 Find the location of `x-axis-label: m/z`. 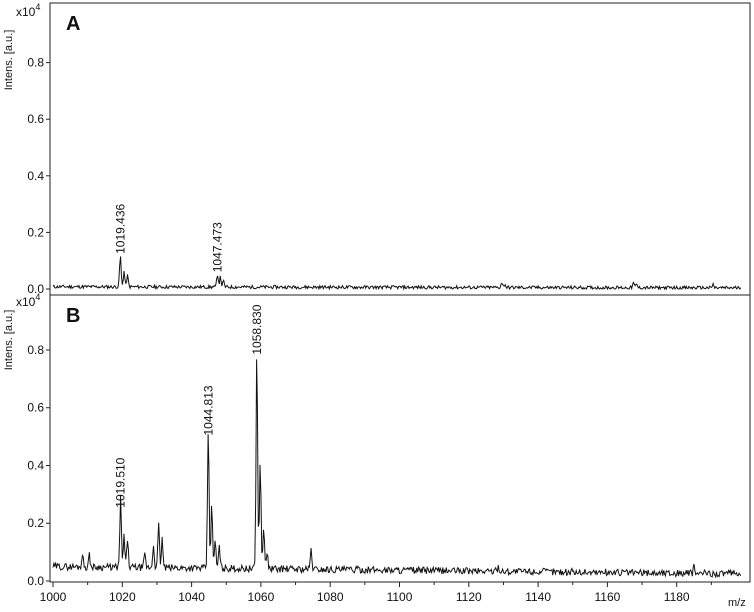

x-axis-label: m/z is located at coordinates (737, 603).